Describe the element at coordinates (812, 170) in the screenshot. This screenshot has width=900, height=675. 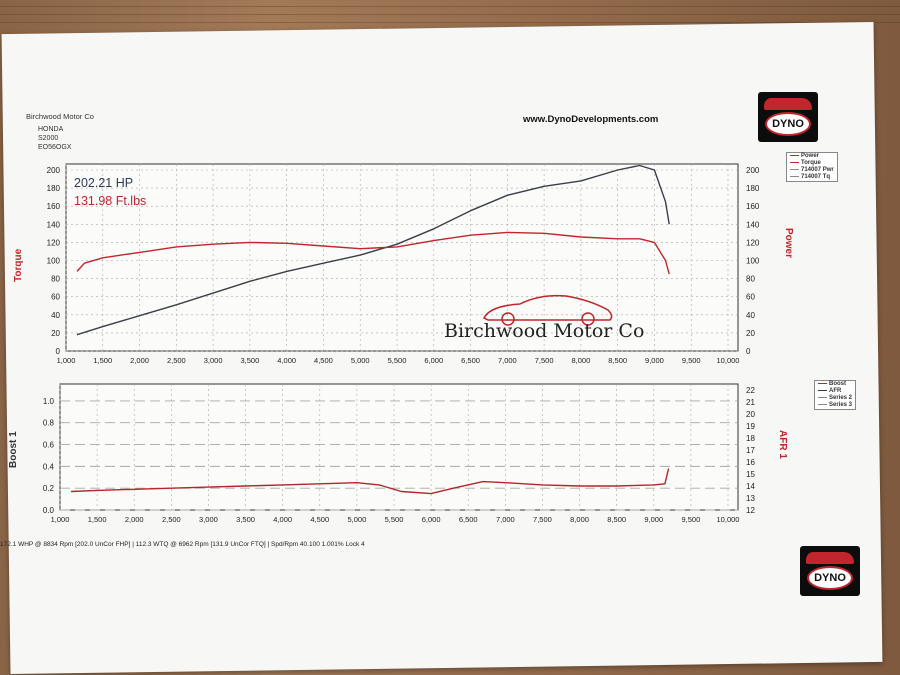
I see `legend-item: 714007 Pwr` at that location.